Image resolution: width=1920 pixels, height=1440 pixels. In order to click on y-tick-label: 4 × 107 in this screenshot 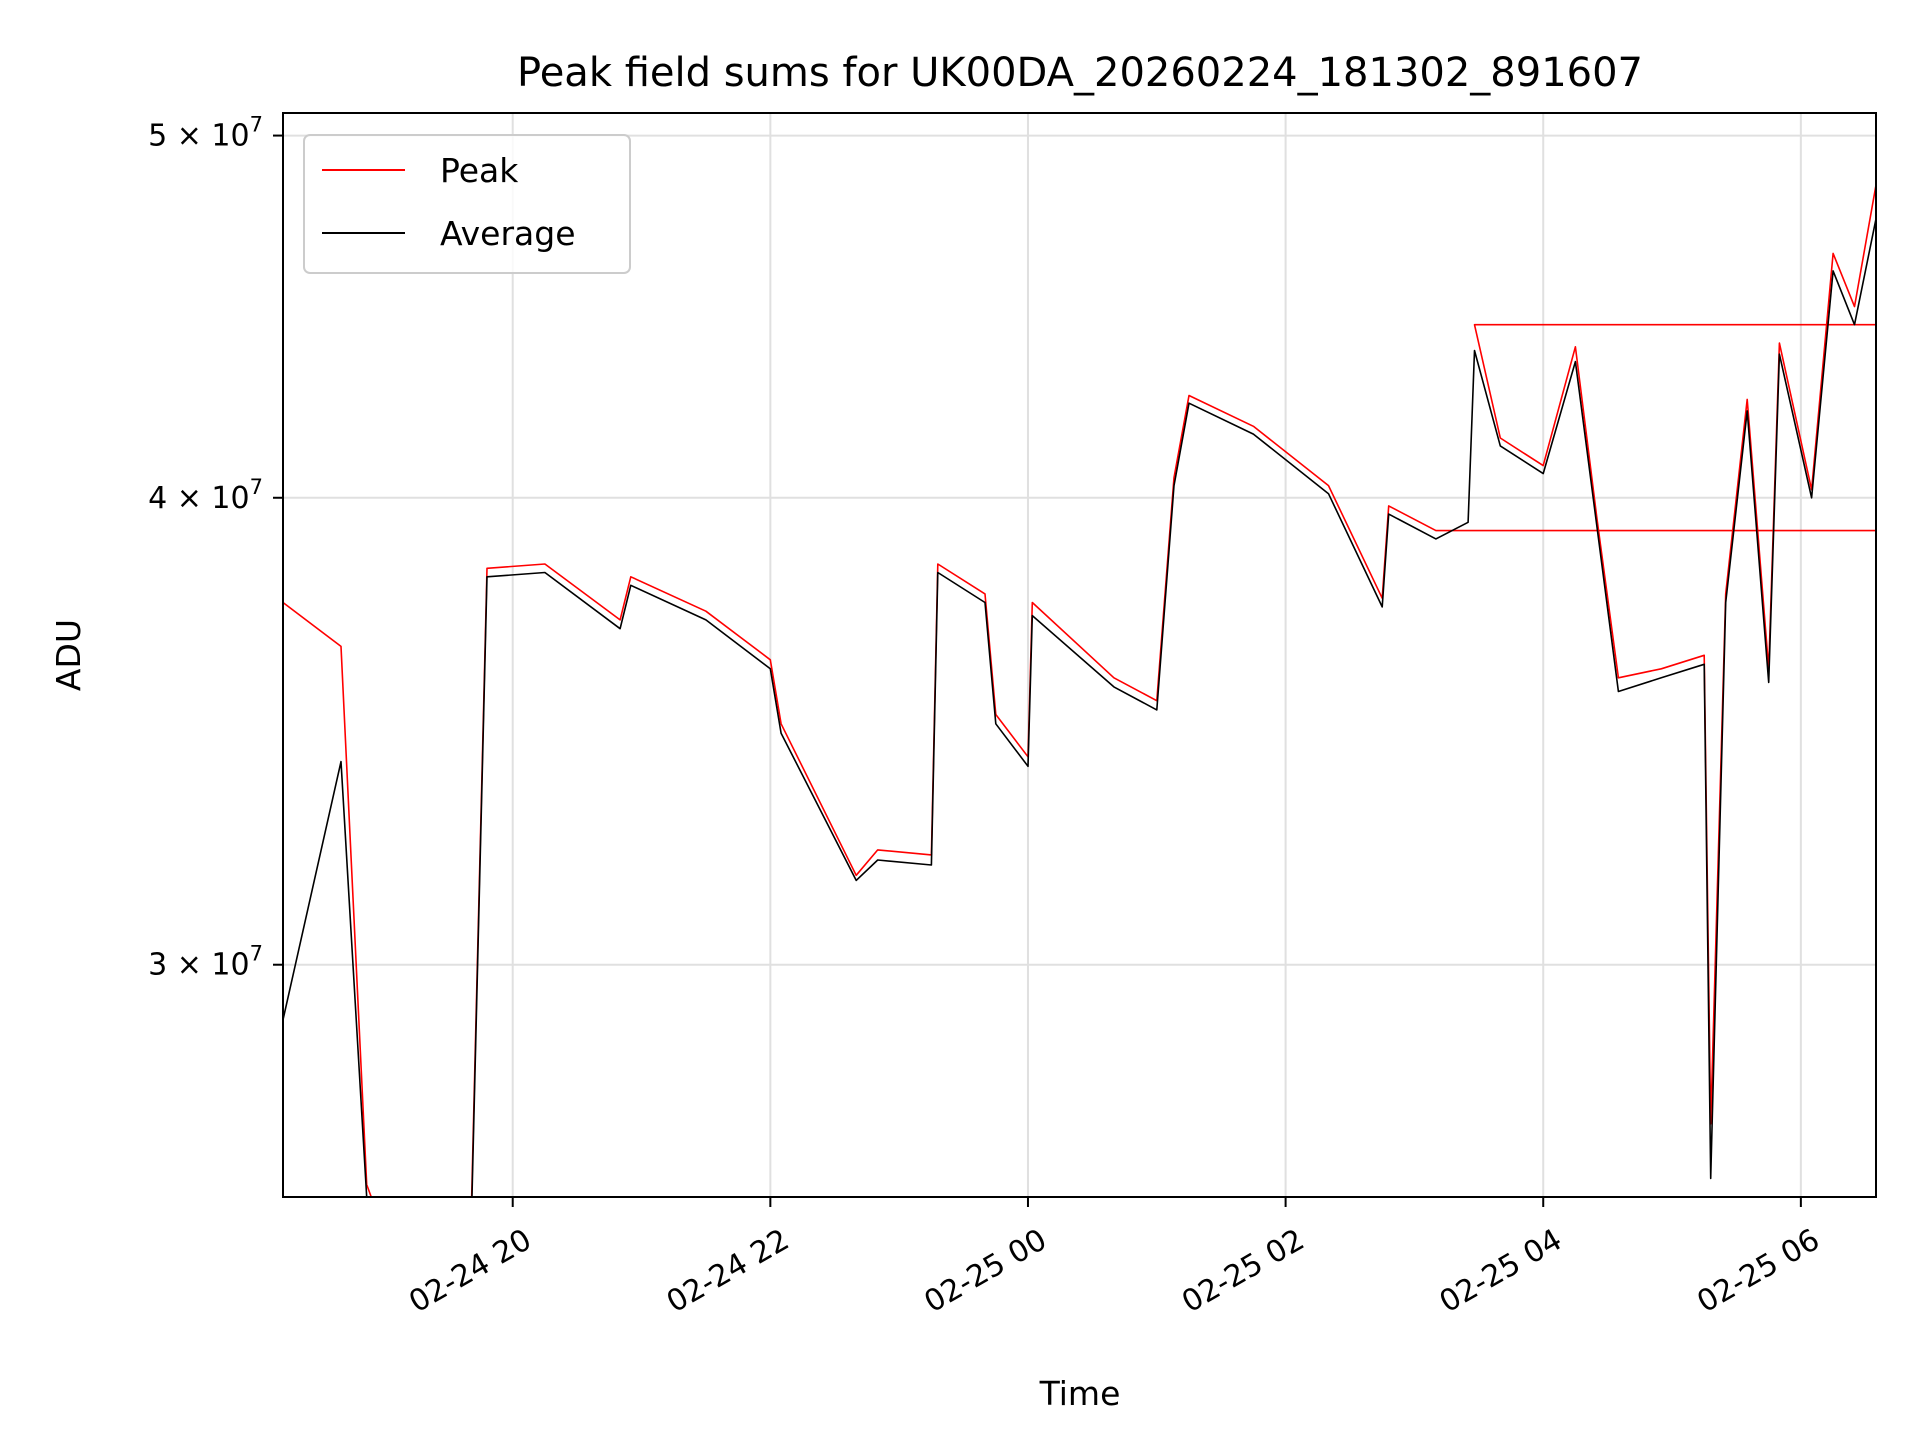, I will do `click(205, 495)`.